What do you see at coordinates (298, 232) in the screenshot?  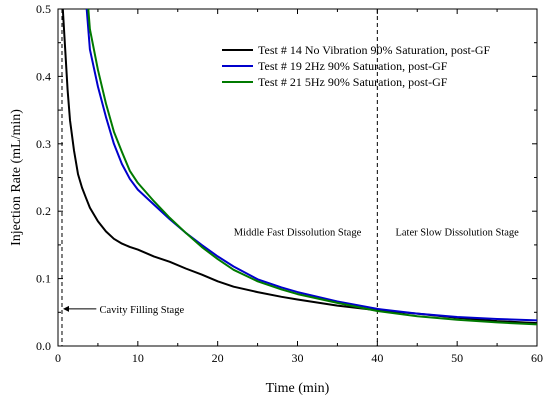 I see `annotation-label: Middle Fast Dissolution Stage` at bounding box center [298, 232].